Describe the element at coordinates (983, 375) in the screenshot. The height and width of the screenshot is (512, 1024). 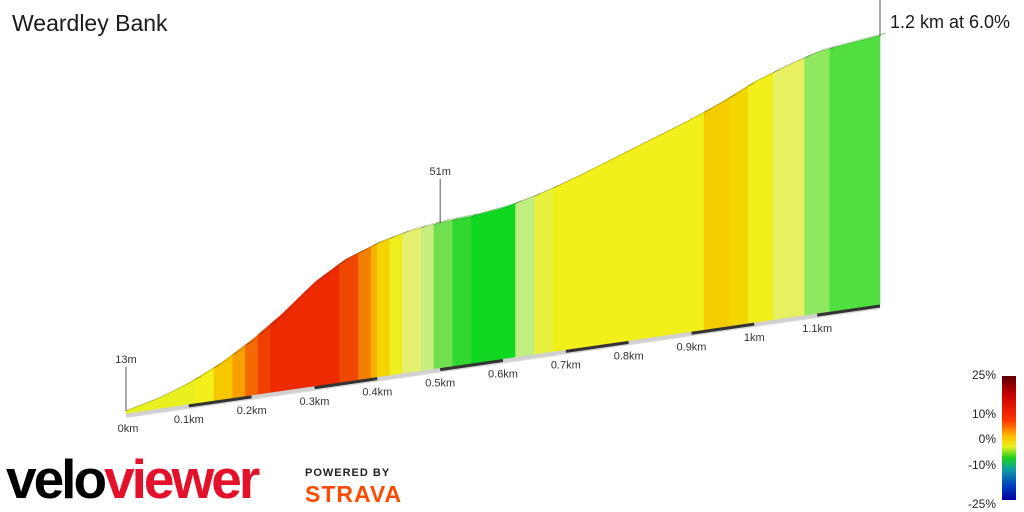
I see `legend-label-25: 25%` at that location.